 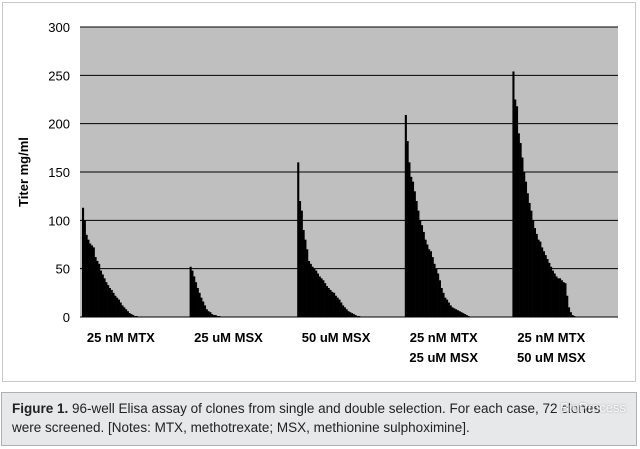 What do you see at coordinates (63, 269) in the screenshot?
I see `y-tick-label: 50` at bounding box center [63, 269].